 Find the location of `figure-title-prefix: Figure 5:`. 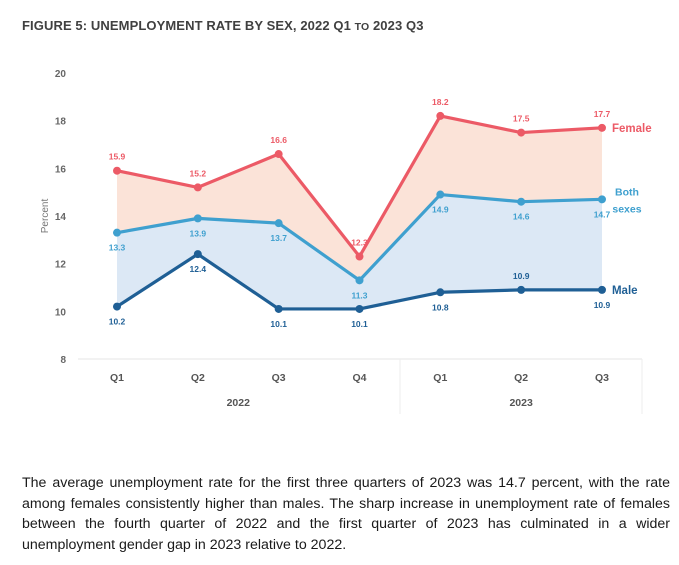

figure-title-prefix: Figure 5: is located at coordinates (55, 25).